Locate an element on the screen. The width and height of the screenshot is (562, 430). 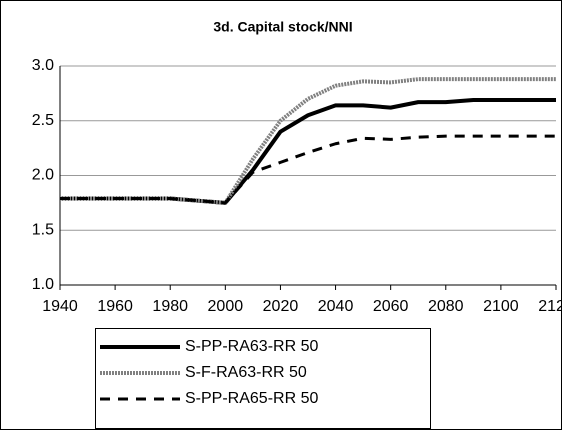
y-tick-label: 3.0 is located at coordinates (43, 65).